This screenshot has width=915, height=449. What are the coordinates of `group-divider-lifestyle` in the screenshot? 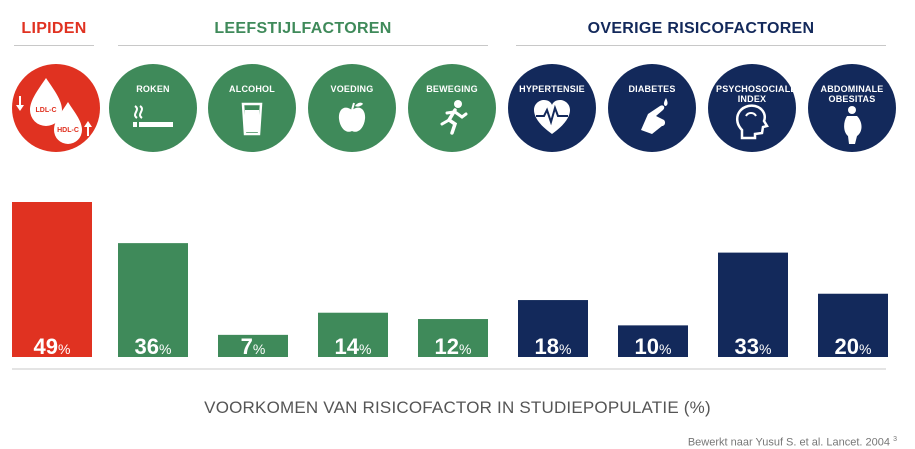 It's located at (303, 45).